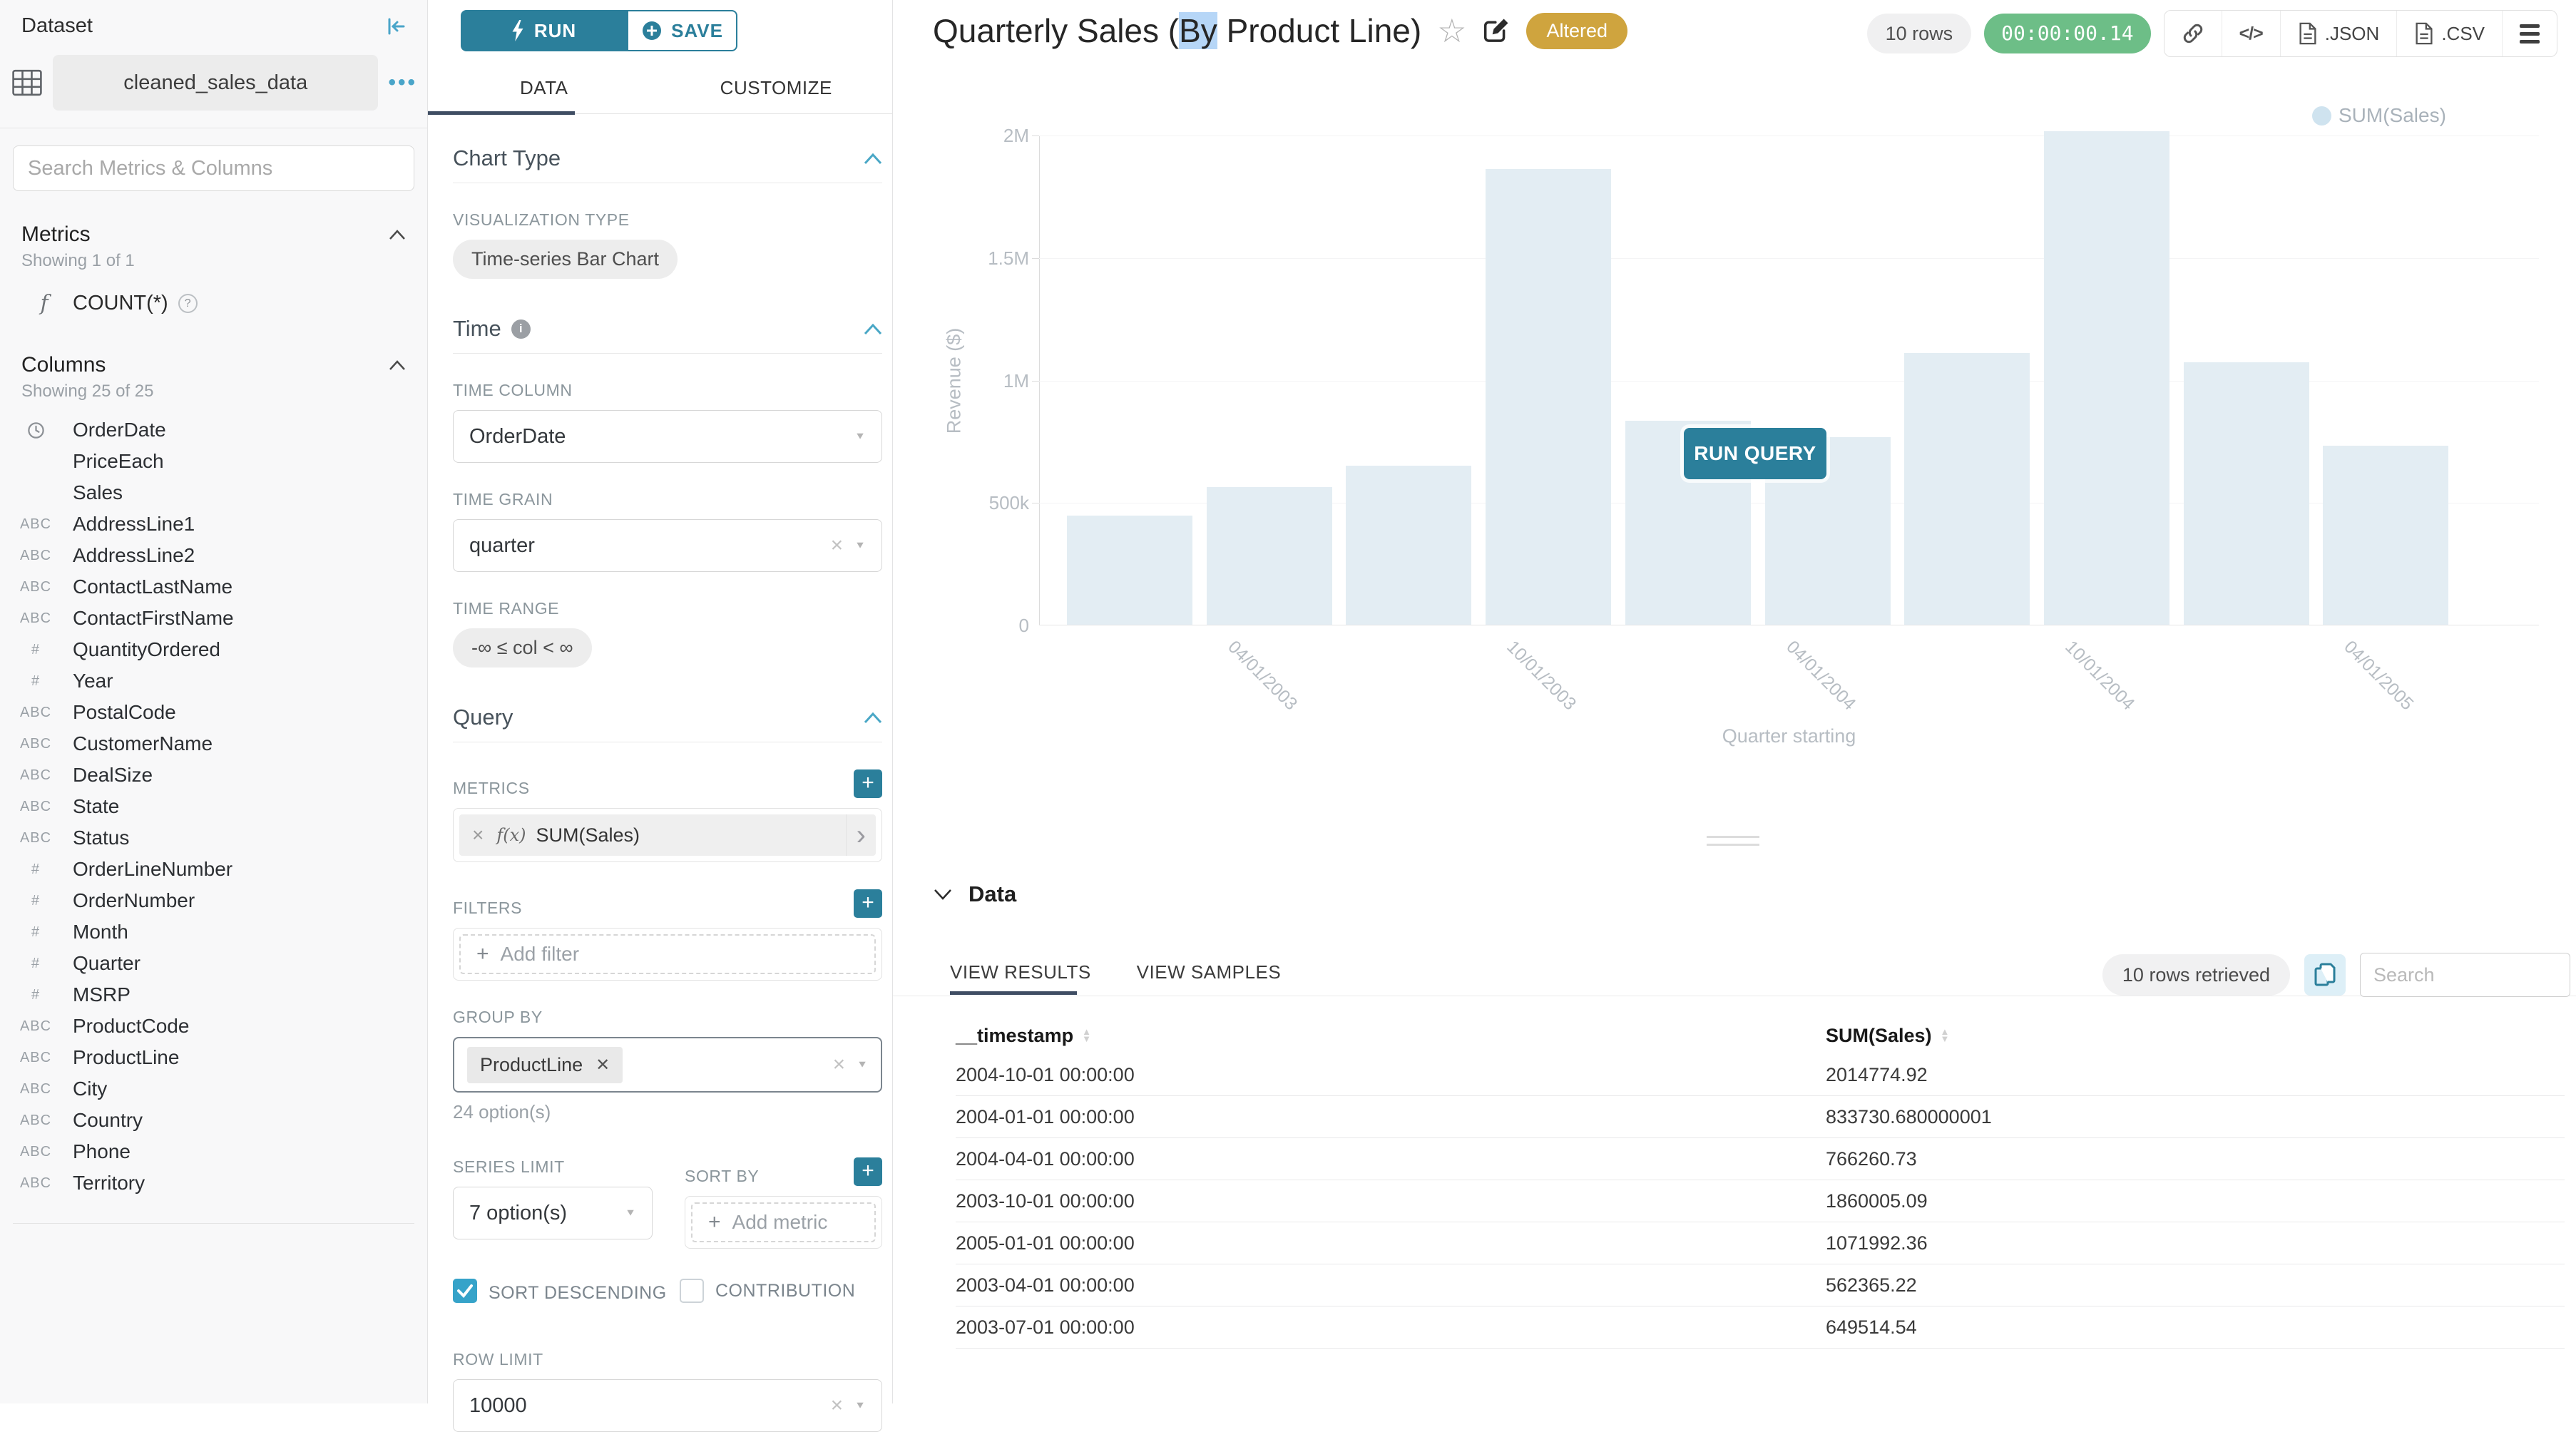  Describe the element at coordinates (667, 437) in the screenshot. I see `time-column-select: OrderDate ▼` at that location.